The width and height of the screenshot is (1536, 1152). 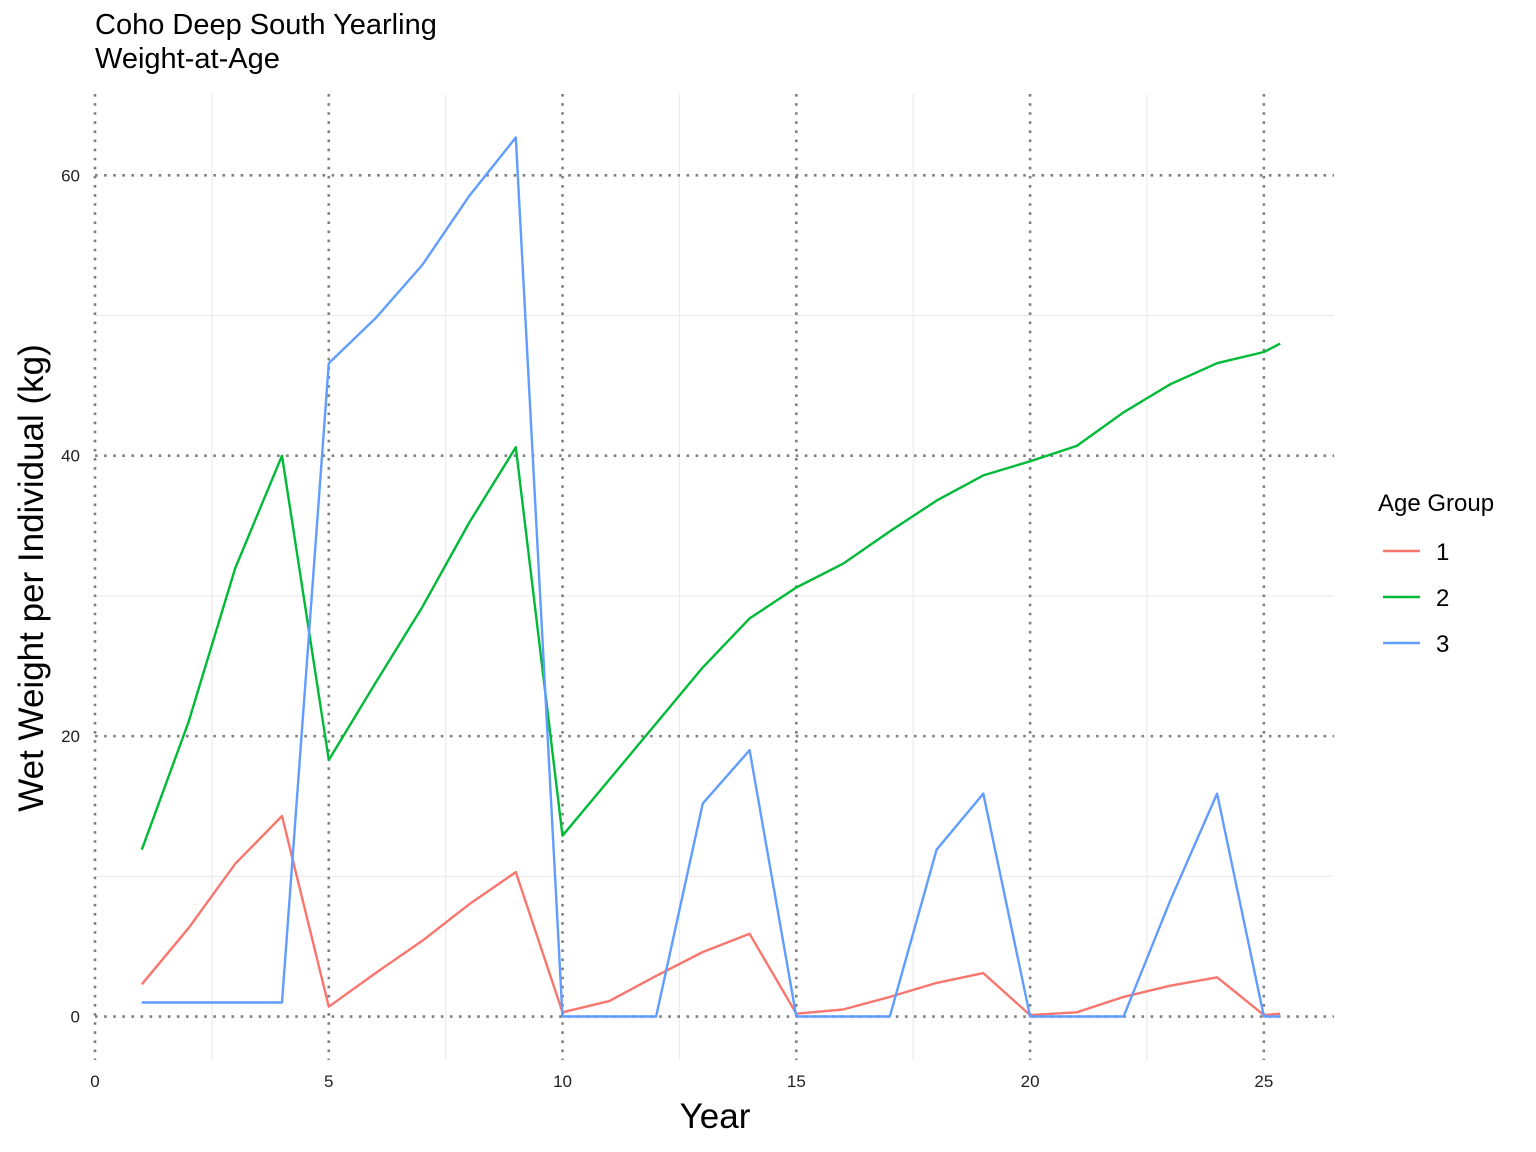 I want to click on x-tick-label: 20, so click(x=1030, y=1081).